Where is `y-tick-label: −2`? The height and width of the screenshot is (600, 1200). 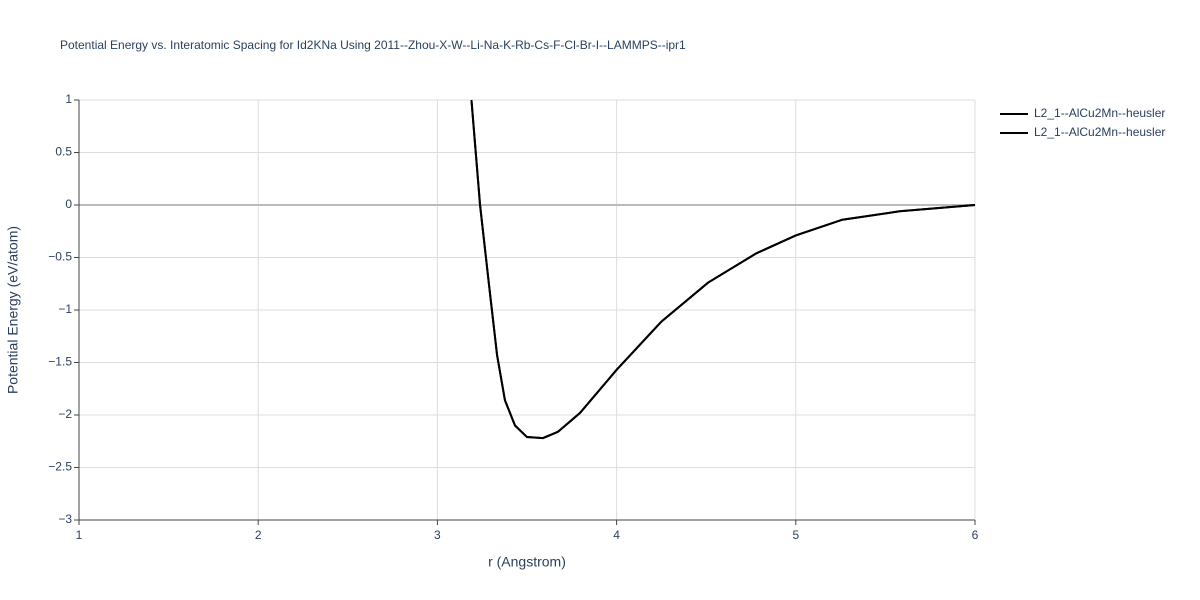
y-tick-label: −2 is located at coordinates (65, 414).